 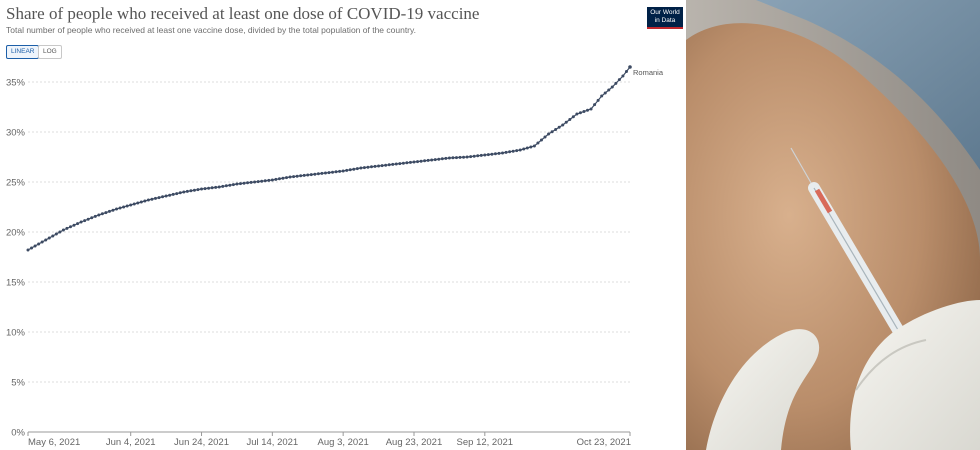 I want to click on log-scale-button: LOG, so click(x=50, y=52).